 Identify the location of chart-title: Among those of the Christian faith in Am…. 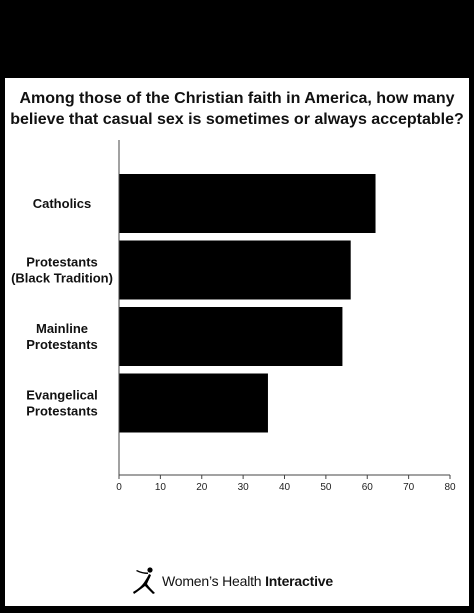
(237, 109).